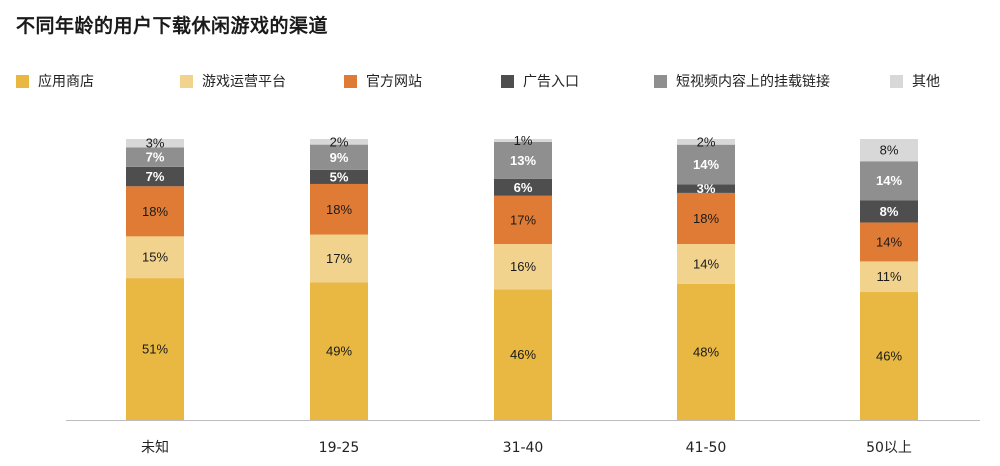 The height and width of the screenshot is (466, 1000). I want to click on legend-item: 广告入口, so click(540, 81).